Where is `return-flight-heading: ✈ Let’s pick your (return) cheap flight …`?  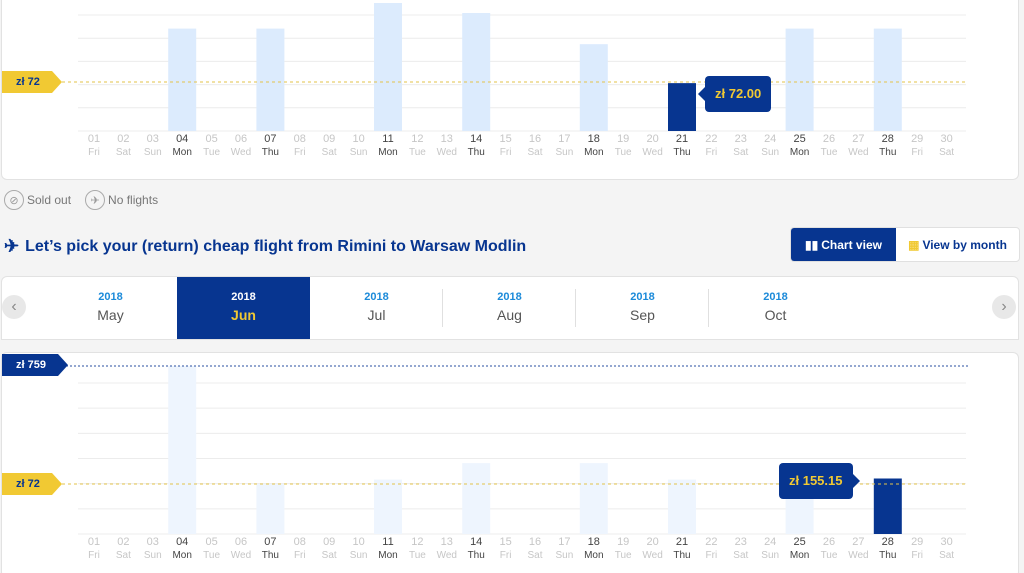 return-flight-heading: ✈ Let’s pick your (return) cheap flight … is located at coordinates (265, 246).